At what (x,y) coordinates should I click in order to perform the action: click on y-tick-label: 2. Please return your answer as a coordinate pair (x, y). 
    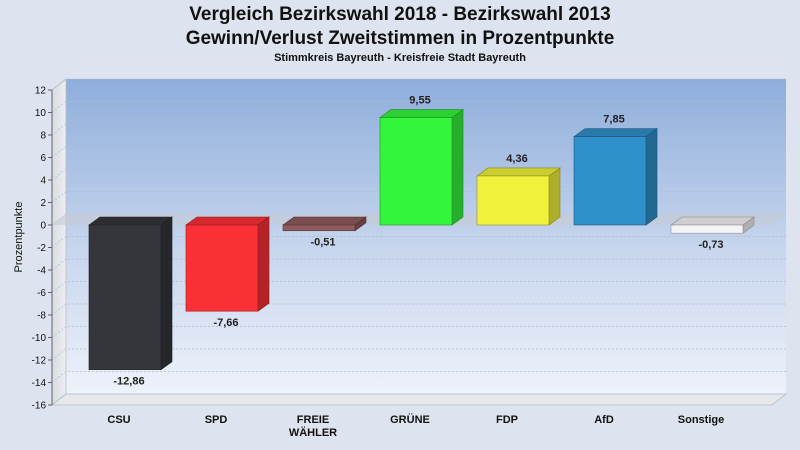
    Looking at the image, I should click on (43, 203).